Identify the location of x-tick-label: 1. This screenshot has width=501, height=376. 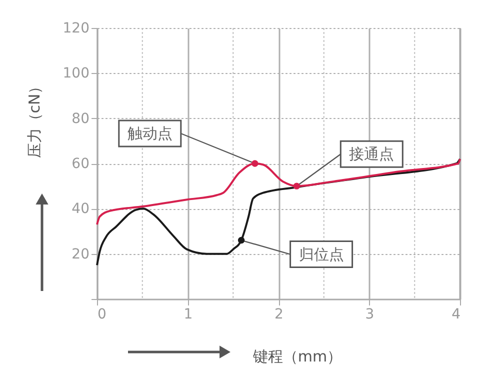
(188, 314).